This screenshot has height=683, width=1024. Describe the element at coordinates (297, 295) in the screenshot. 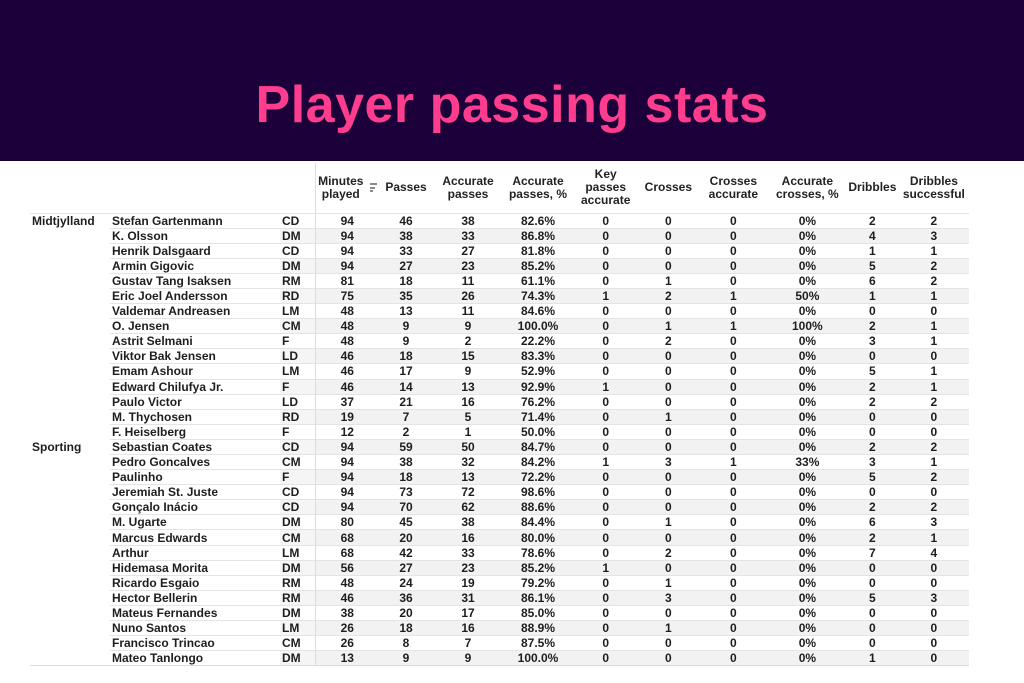

I see `position-cell: RD` at that location.